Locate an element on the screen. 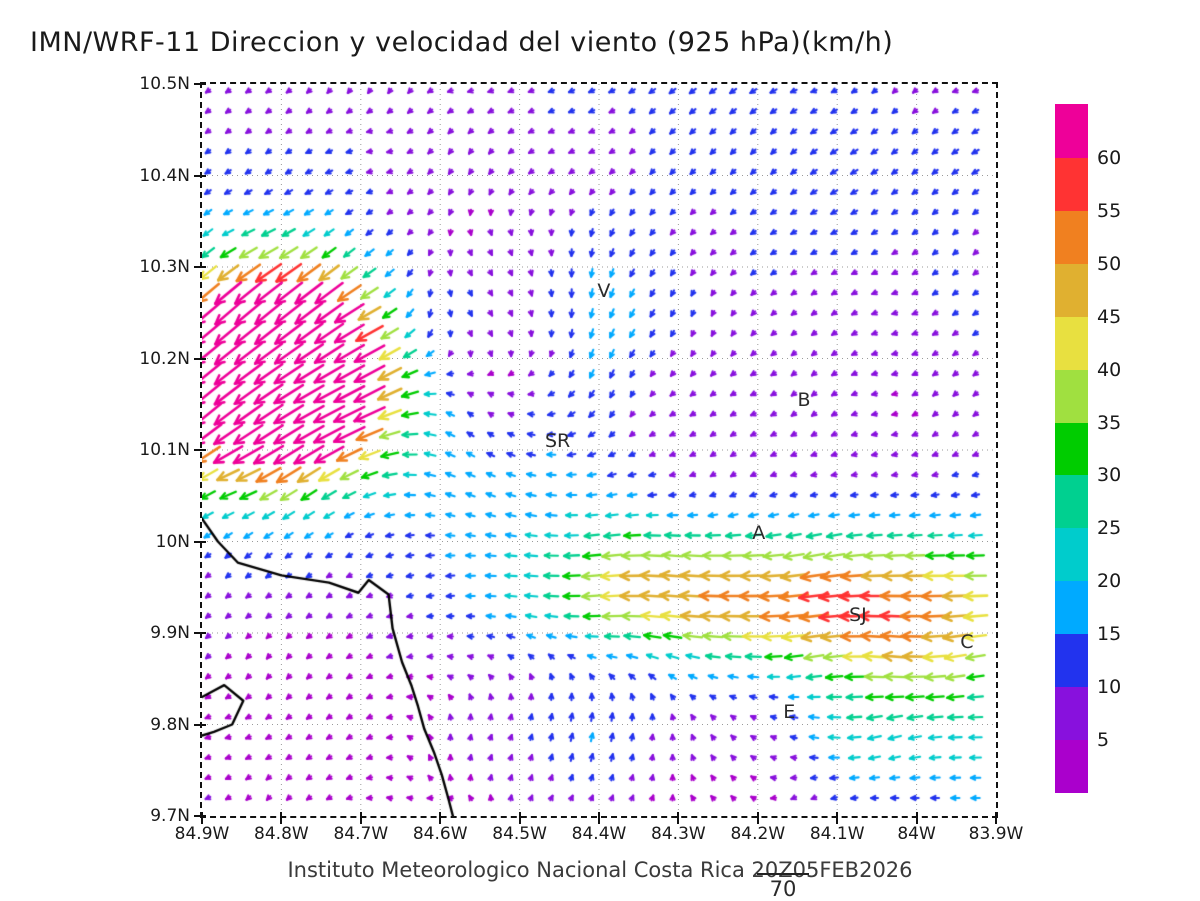 This screenshot has width=1200, height=901. colorbar-tick-label: 50 is located at coordinates (1109, 263).